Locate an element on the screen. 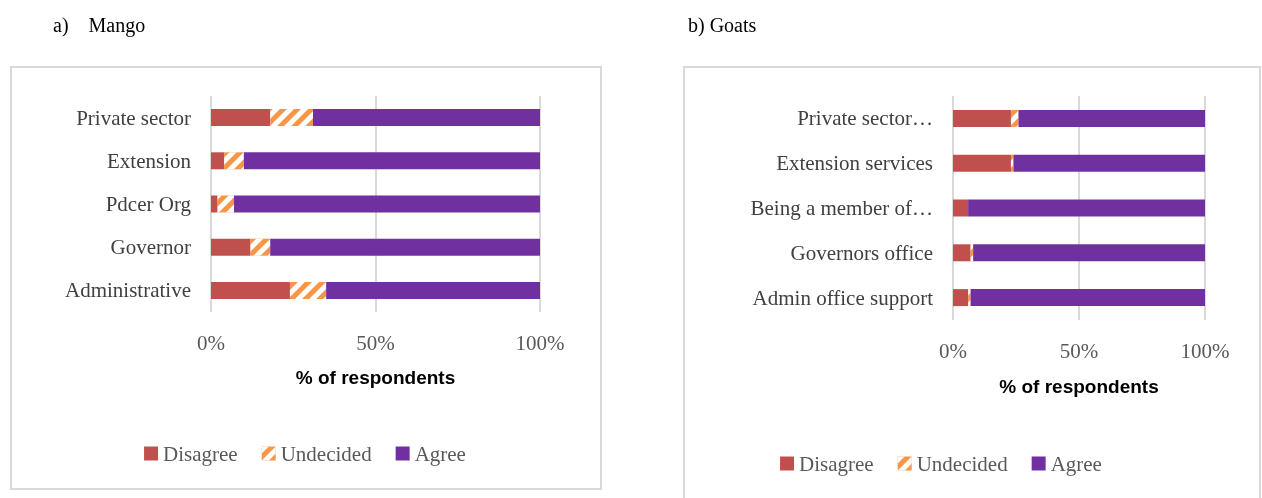  y-tick-label: Private sector is located at coordinates (134, 117).